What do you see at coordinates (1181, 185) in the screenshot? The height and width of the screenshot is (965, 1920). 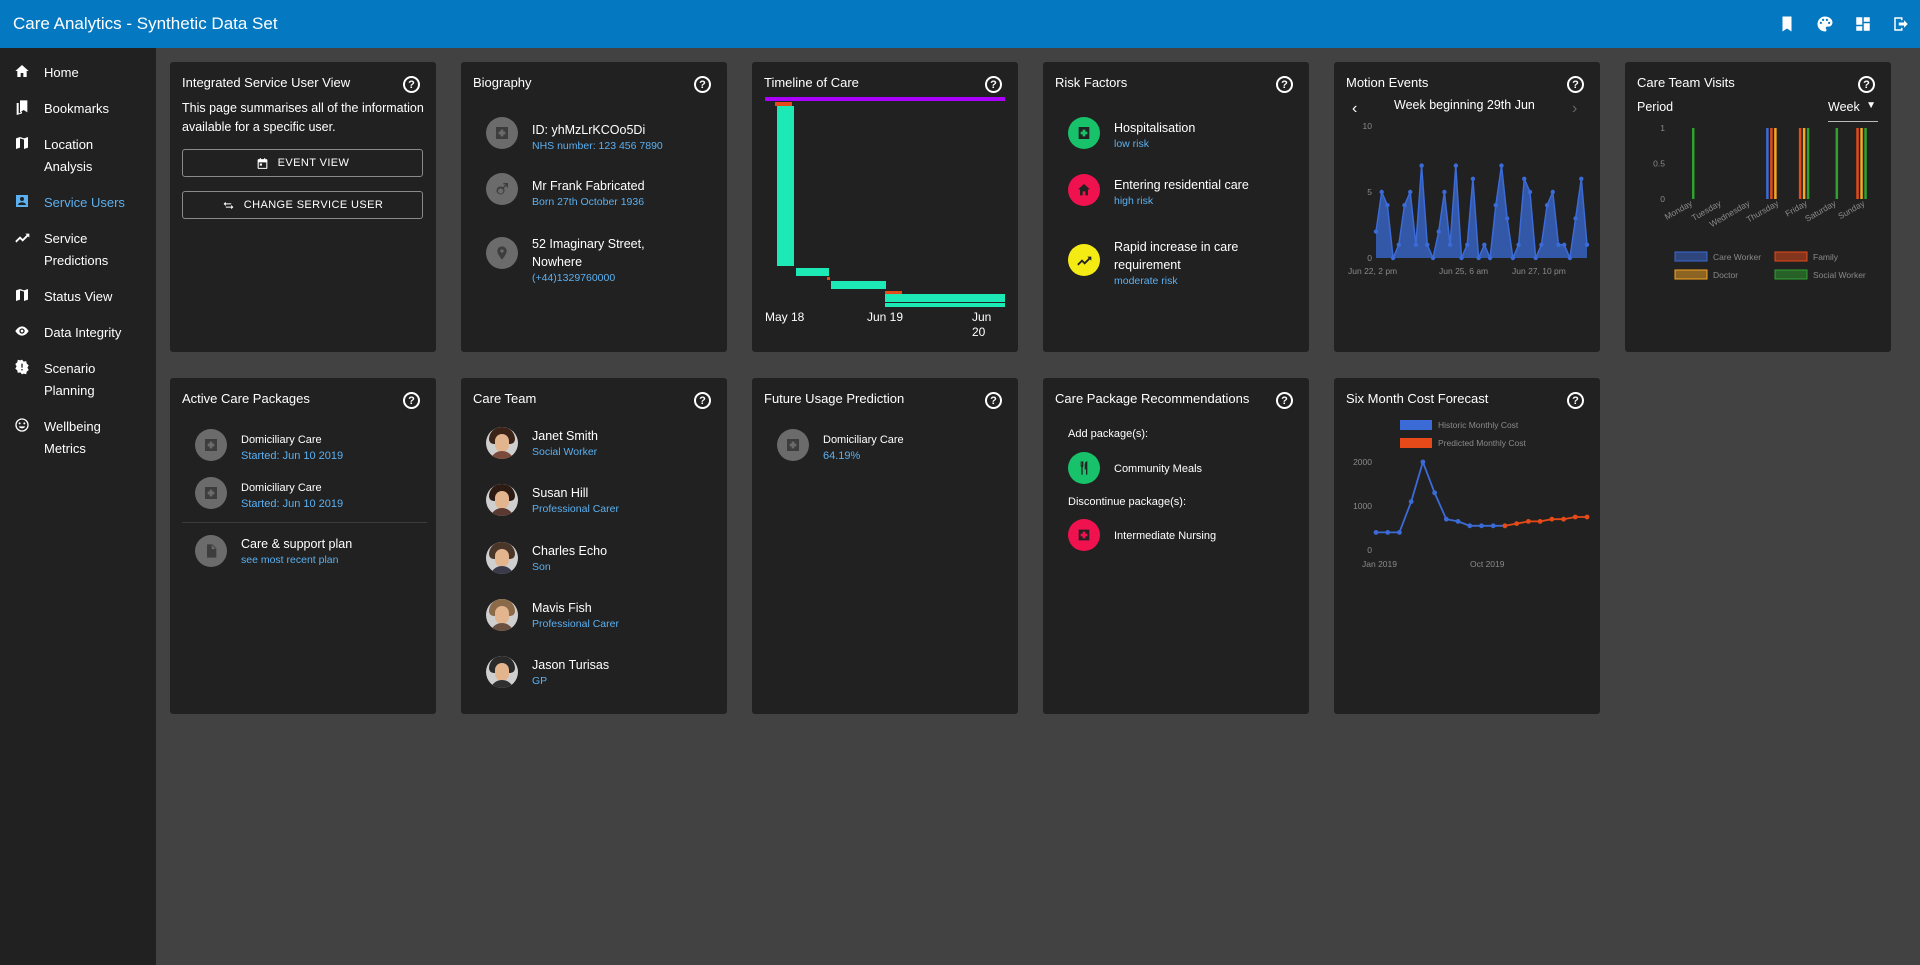 I see `risk-name: Entering residential care` at bounding box center [1181, 185].